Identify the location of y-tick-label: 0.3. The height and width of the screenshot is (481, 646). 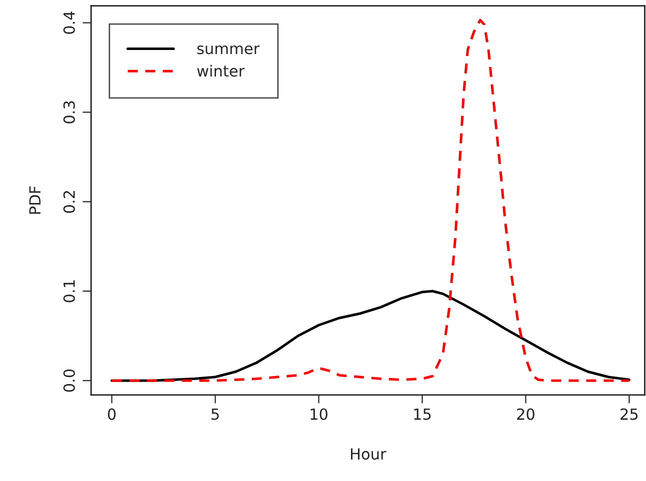
(69, 112).